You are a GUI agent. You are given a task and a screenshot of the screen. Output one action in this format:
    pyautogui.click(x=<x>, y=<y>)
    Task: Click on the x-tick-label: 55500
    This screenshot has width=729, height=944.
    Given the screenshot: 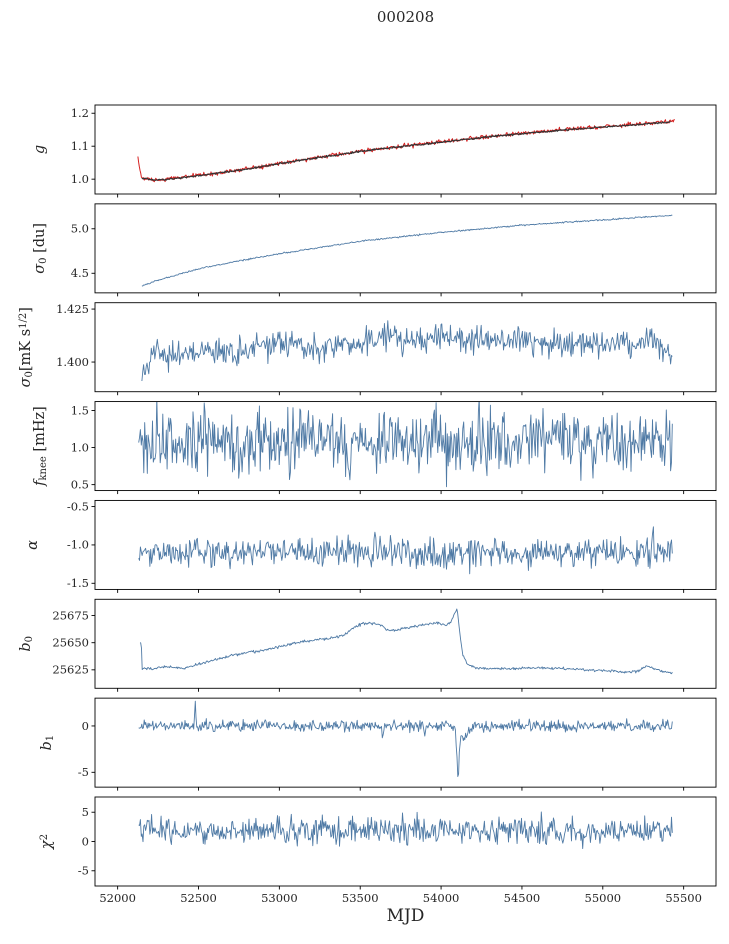 What is the action you would take?
    pyautogui.click(x=683, y=898)
    